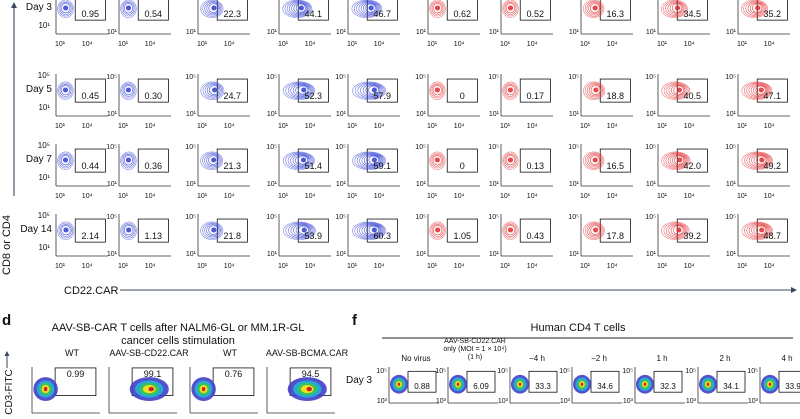  Describe the element at coordinates (661, 358) in the screenshot. I see `panel-f-plot-4-label: 1 h` at that location.